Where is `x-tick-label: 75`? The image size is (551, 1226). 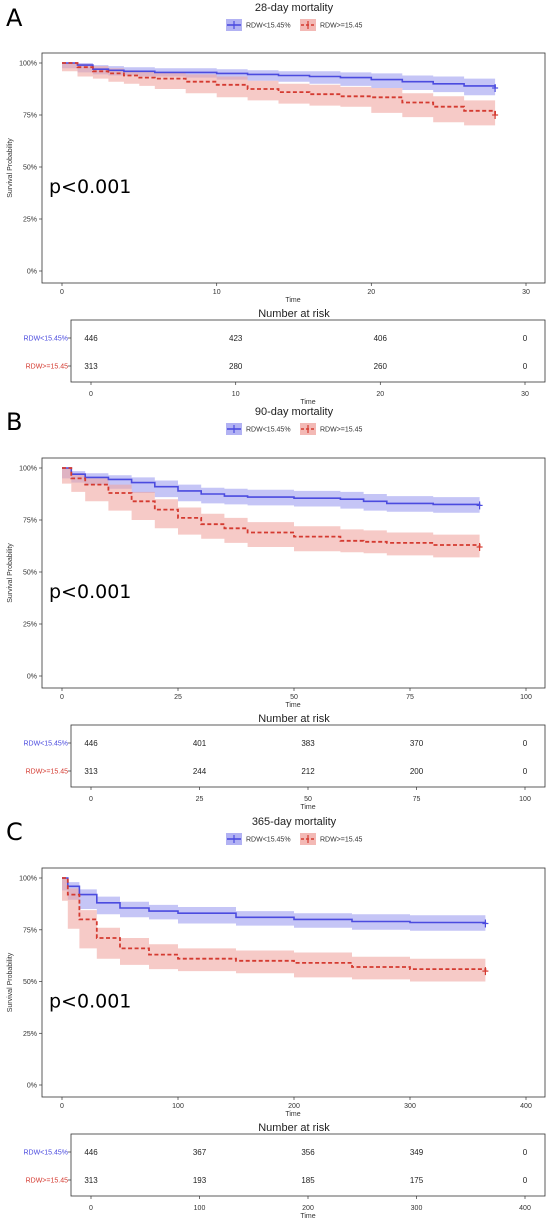 x-tick-label: 75 is located at coordinates (410, 697).